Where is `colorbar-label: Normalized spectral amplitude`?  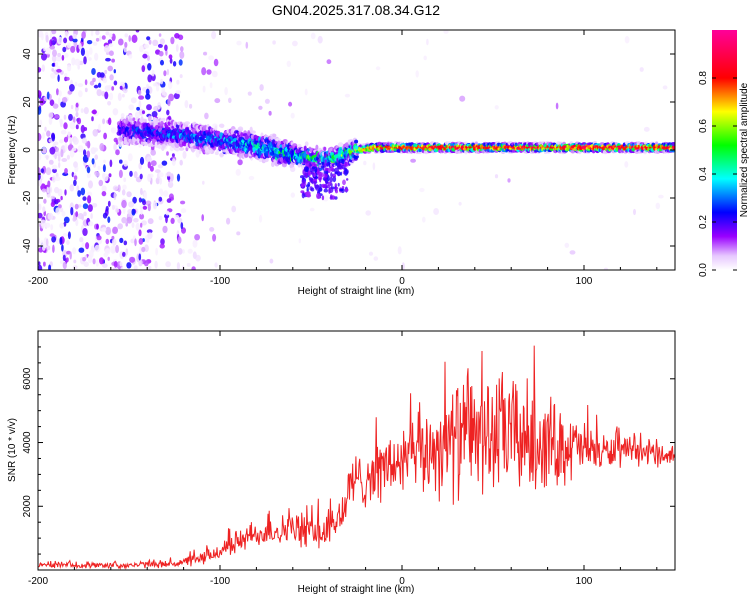
colorbar-label: Normalized spectral amplitude is located at coordinates (744, 149).